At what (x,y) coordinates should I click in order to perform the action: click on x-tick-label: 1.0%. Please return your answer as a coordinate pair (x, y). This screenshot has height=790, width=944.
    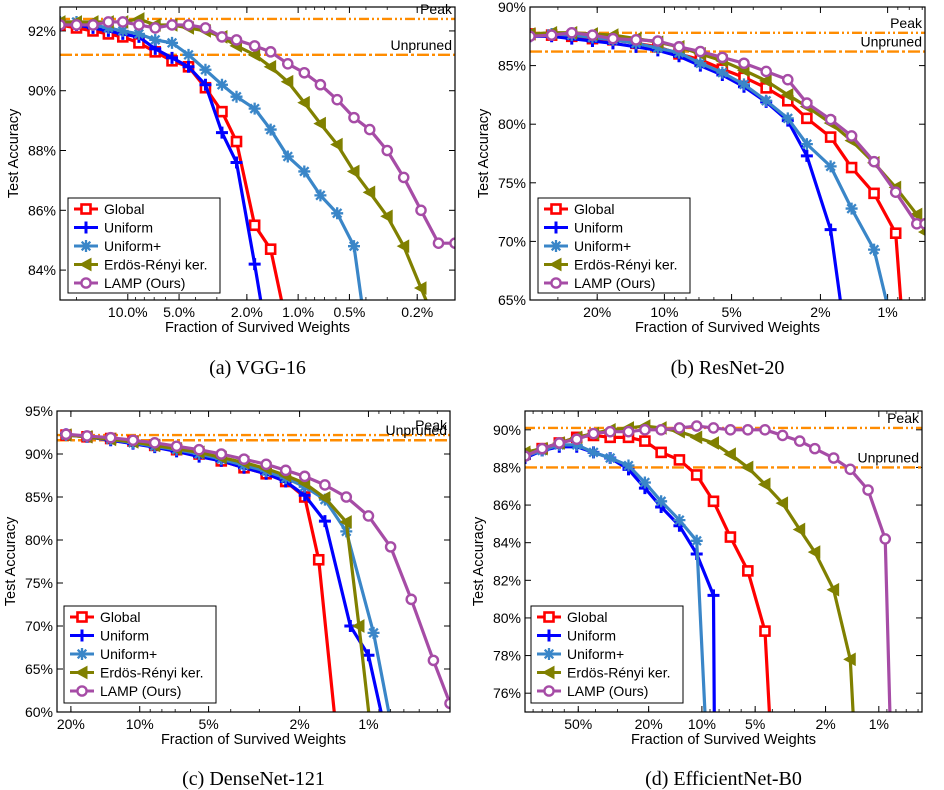
    Looking at the image, I should click on (298, 312).